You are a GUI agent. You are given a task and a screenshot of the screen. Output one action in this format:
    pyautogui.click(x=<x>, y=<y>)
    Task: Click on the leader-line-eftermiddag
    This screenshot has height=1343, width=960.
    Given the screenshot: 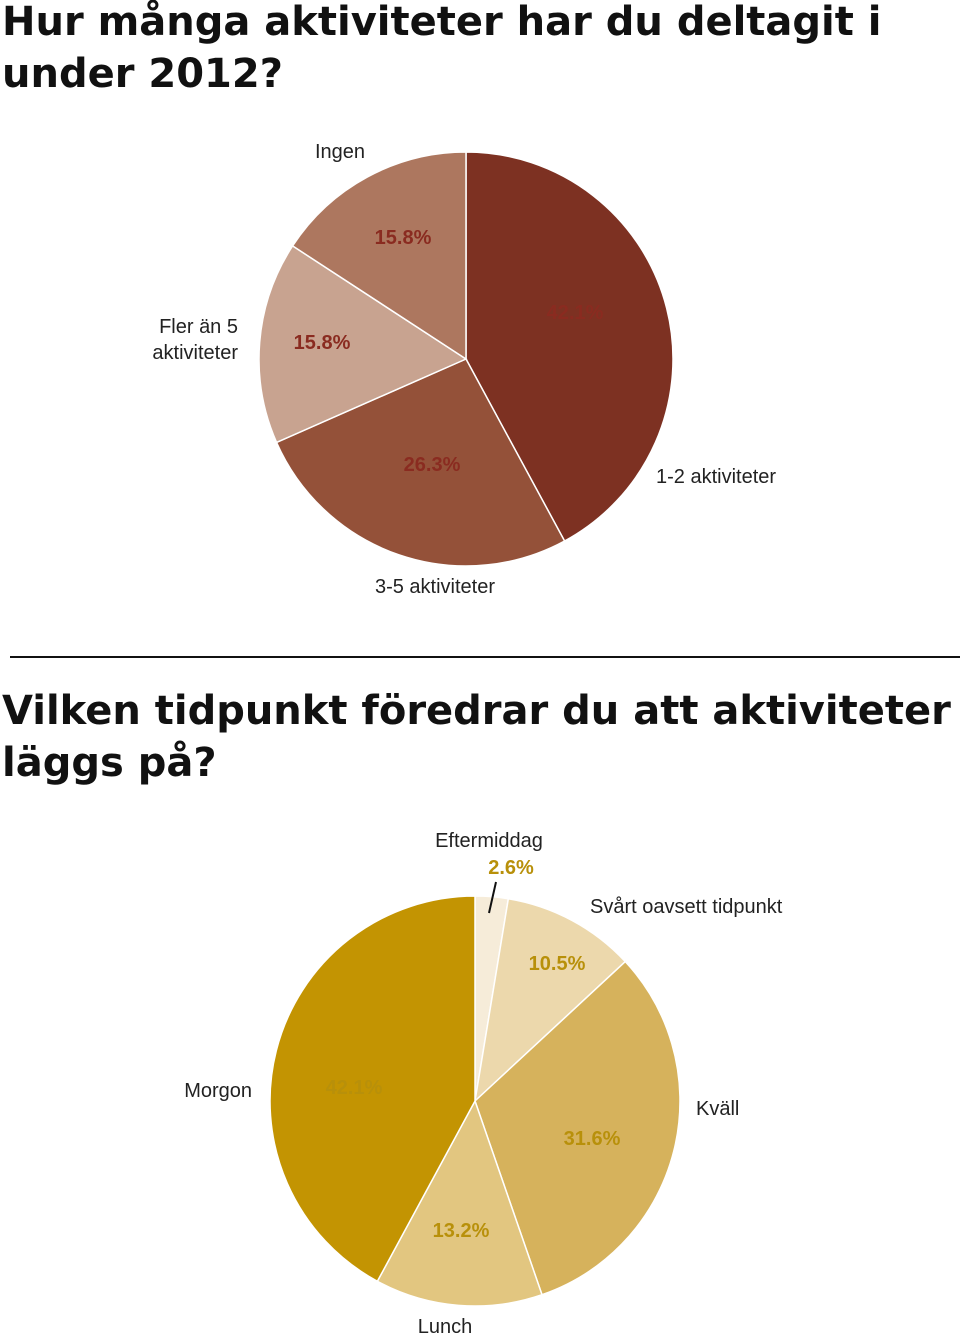 What is the action you would take?
    pyautogui.click(x=492, y=897)
    